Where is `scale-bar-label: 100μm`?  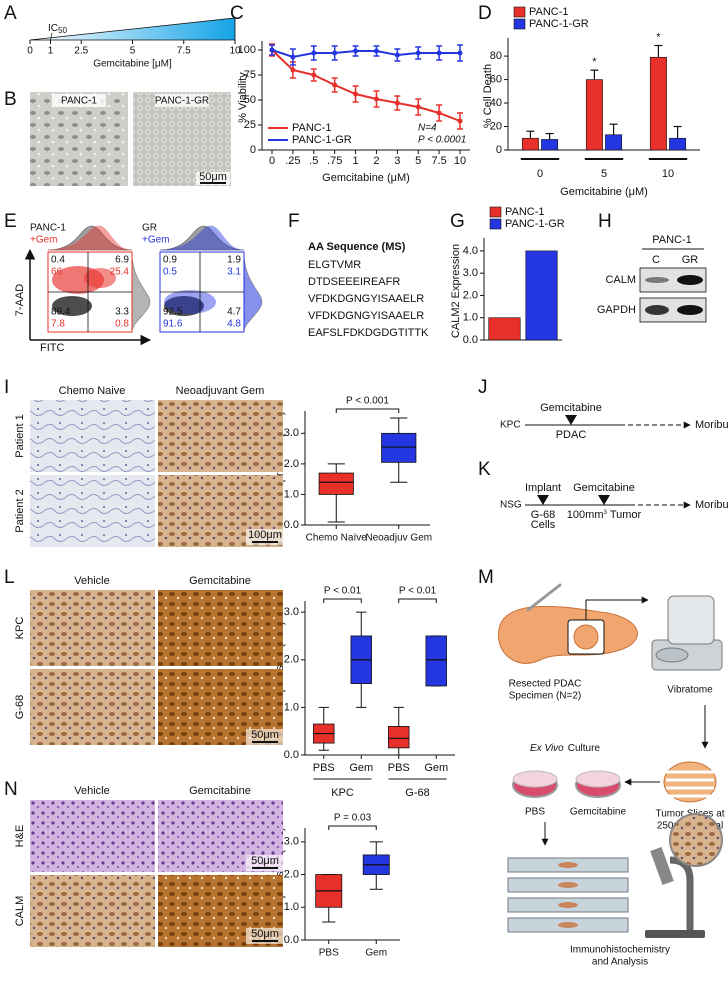
scale-bar-label: 100μm is located at coordinates (265, 535).